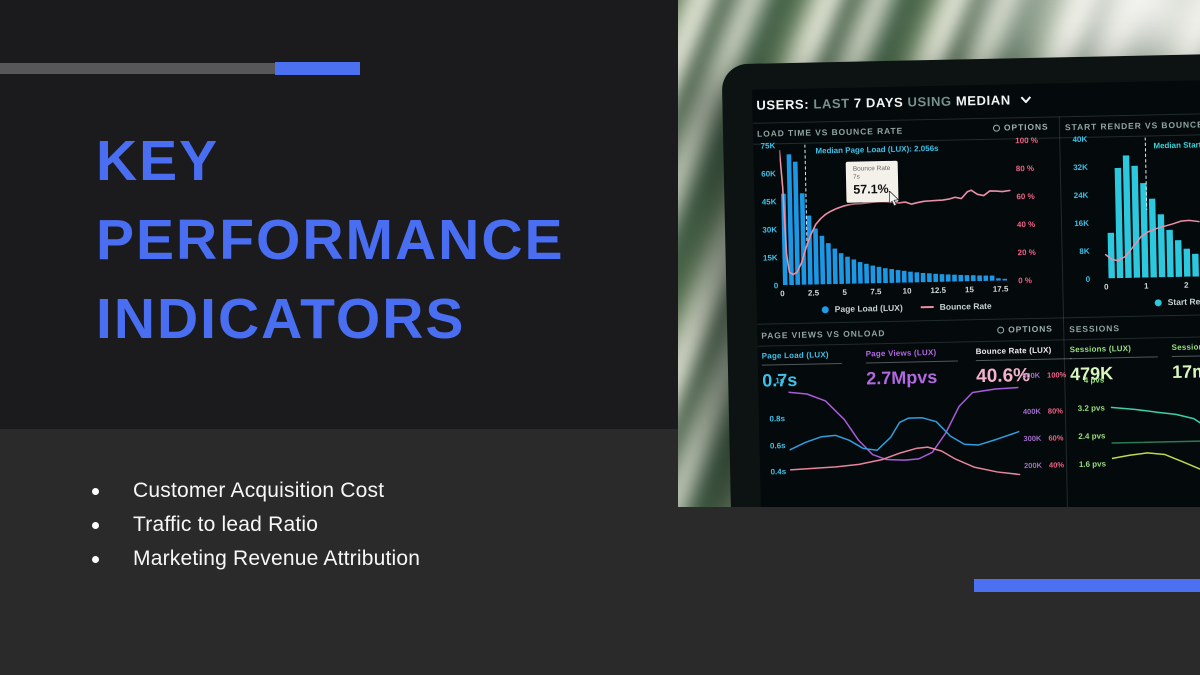  Describe the element at coordinates (1042, 411) in the screenshot. I see `axis-tick-label: 400K 80%` at that location.